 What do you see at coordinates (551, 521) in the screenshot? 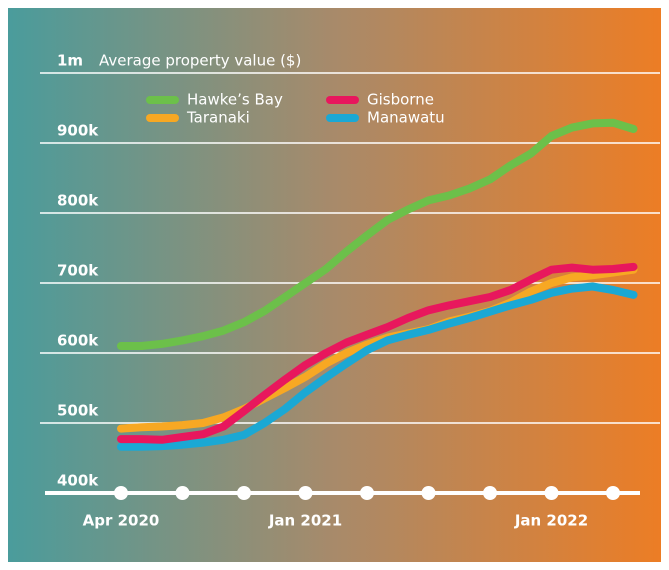
I see `x-tick-label: Jan 2022` at bounding box center [551, 521].